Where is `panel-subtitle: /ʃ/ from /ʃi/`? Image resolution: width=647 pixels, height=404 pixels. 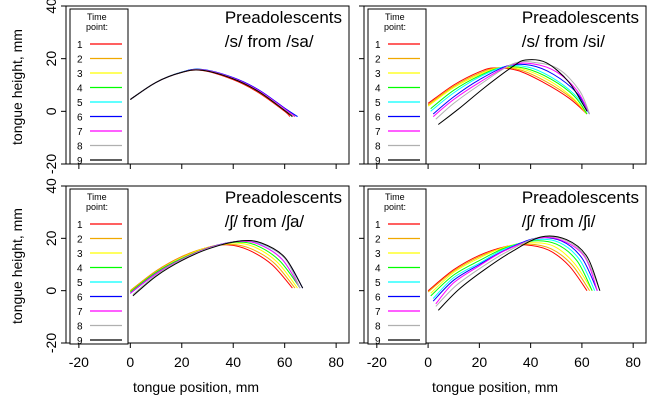 panel-subtitle: /ʃ/ from /ʃi/ is located at coordinates (559, 221).